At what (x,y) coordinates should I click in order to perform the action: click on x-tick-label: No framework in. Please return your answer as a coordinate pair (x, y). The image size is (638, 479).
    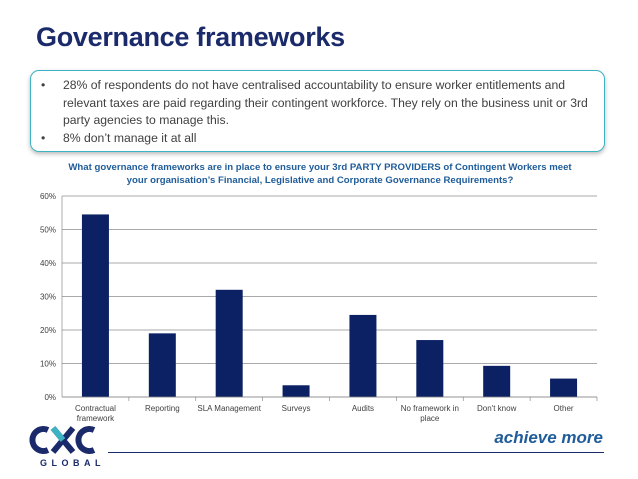
    Looking at the image, I should click on (430, 408).